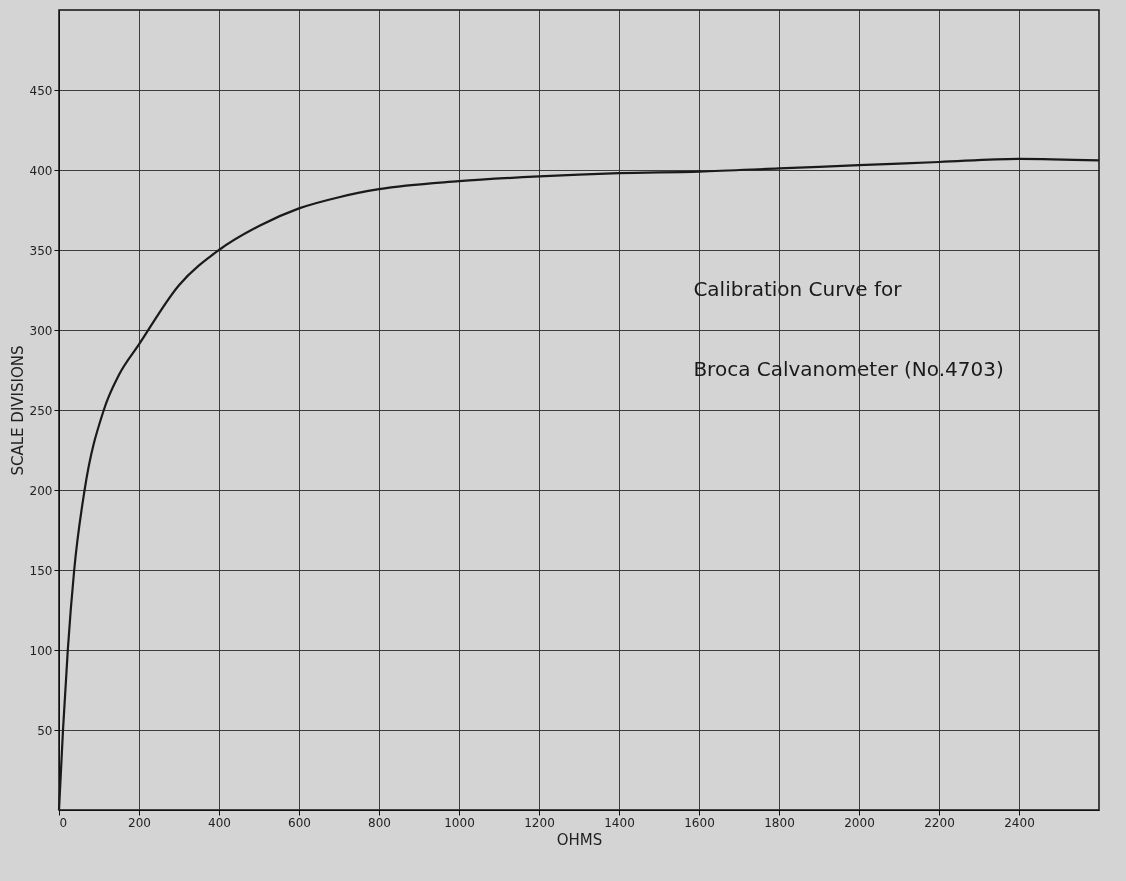 The image size is (1126, 881). What do you see at coordinates (579, 839) in the screenshot?
I see `x-axis-title: OHMS` at bounding box center [579, 839].